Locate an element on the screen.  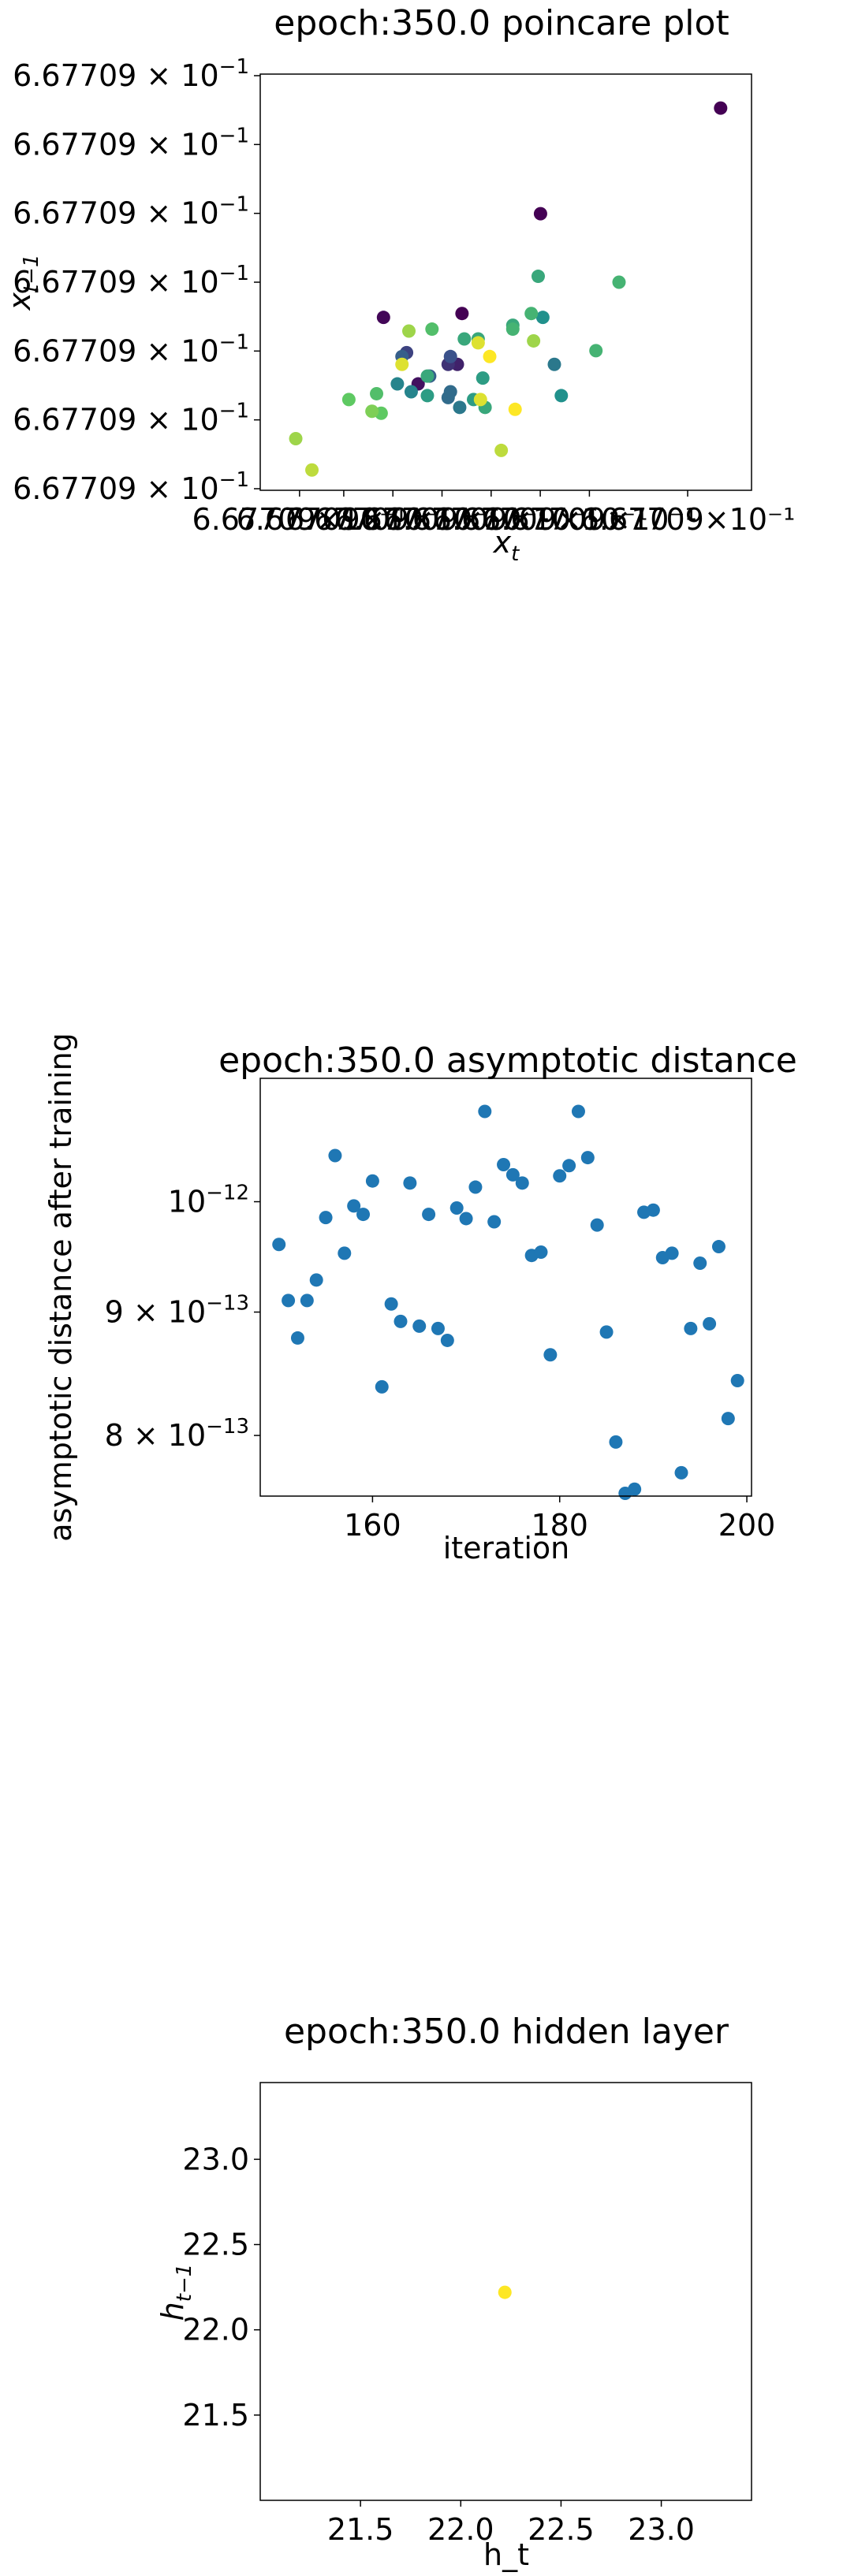
hidden-layer-point is located at coordinates (505, 2292).